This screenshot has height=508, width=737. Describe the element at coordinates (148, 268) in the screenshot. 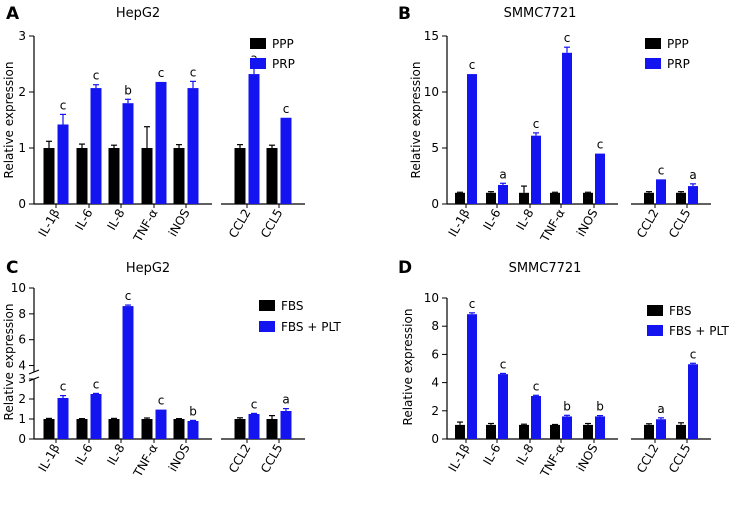

I see `chart-title: HepG2` at that location.